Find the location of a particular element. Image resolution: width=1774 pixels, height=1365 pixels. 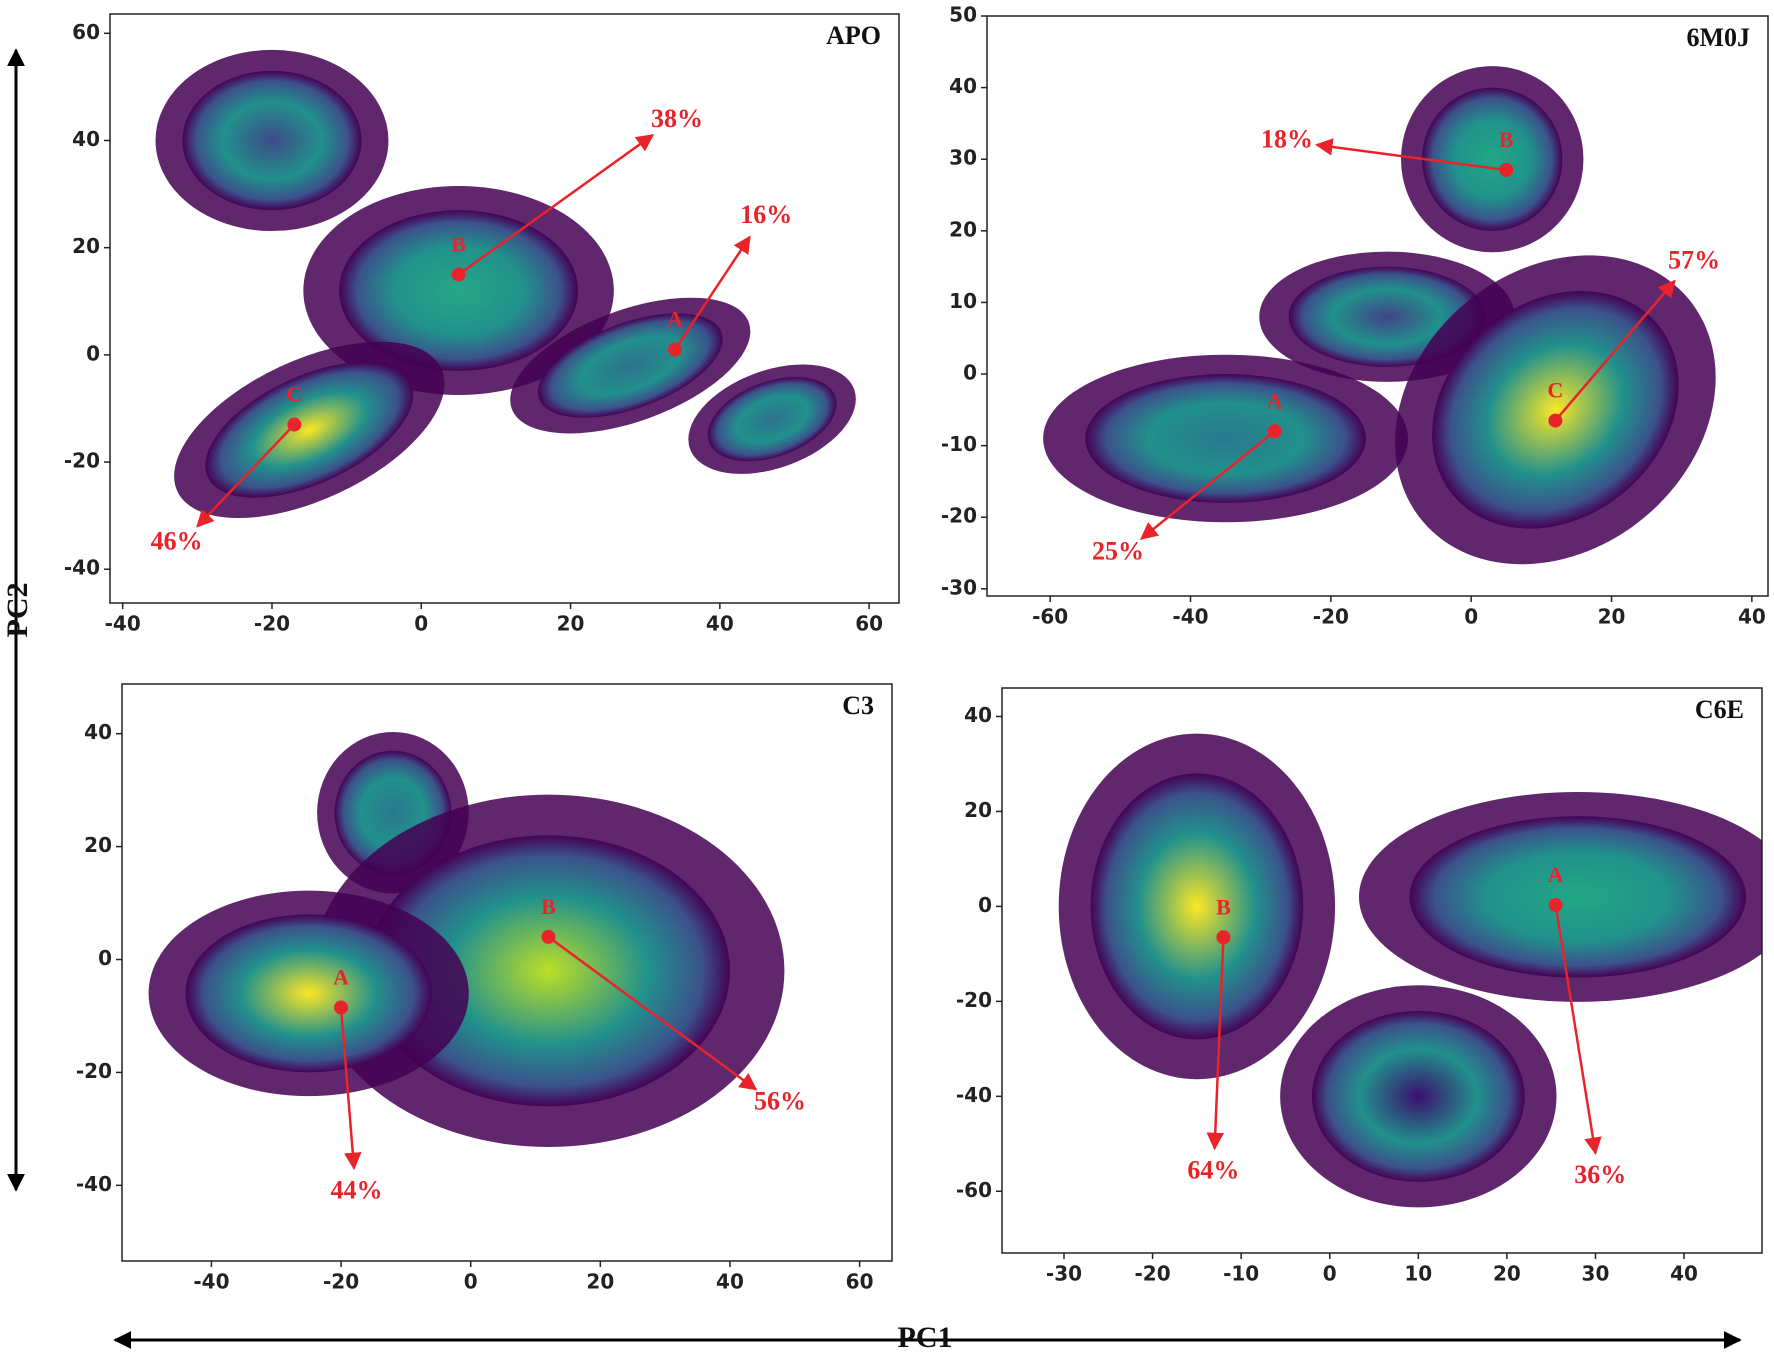

population-label: 56% is located at coordinates (780, 1101).